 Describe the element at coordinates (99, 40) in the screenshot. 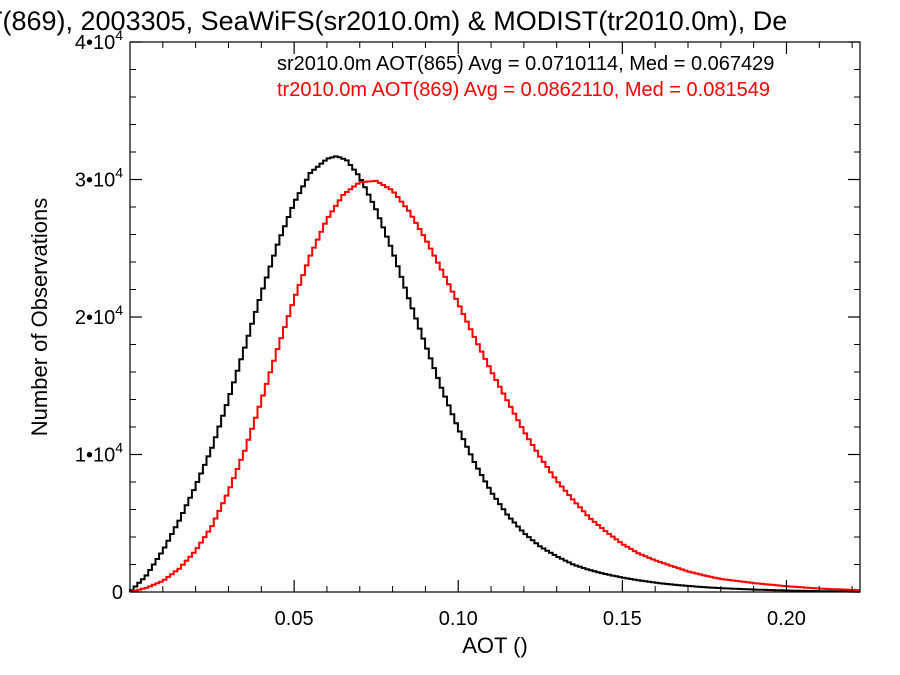

I see `y-tick-label: 4•104` at that location.